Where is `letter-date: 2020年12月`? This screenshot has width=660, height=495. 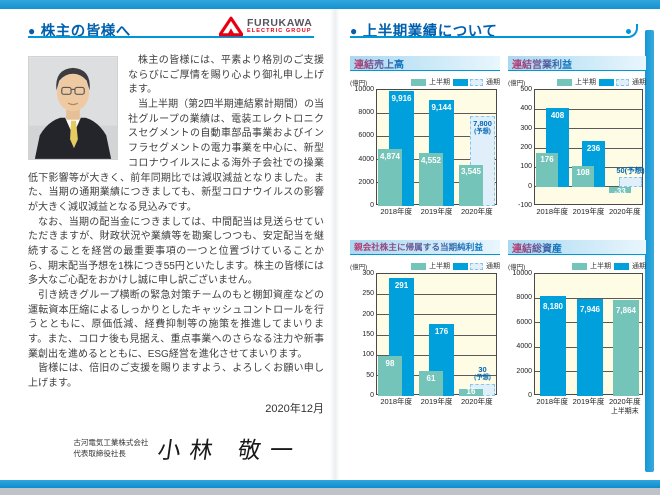
letter-date: 2020年12月 is located at coordinates (294, 409).